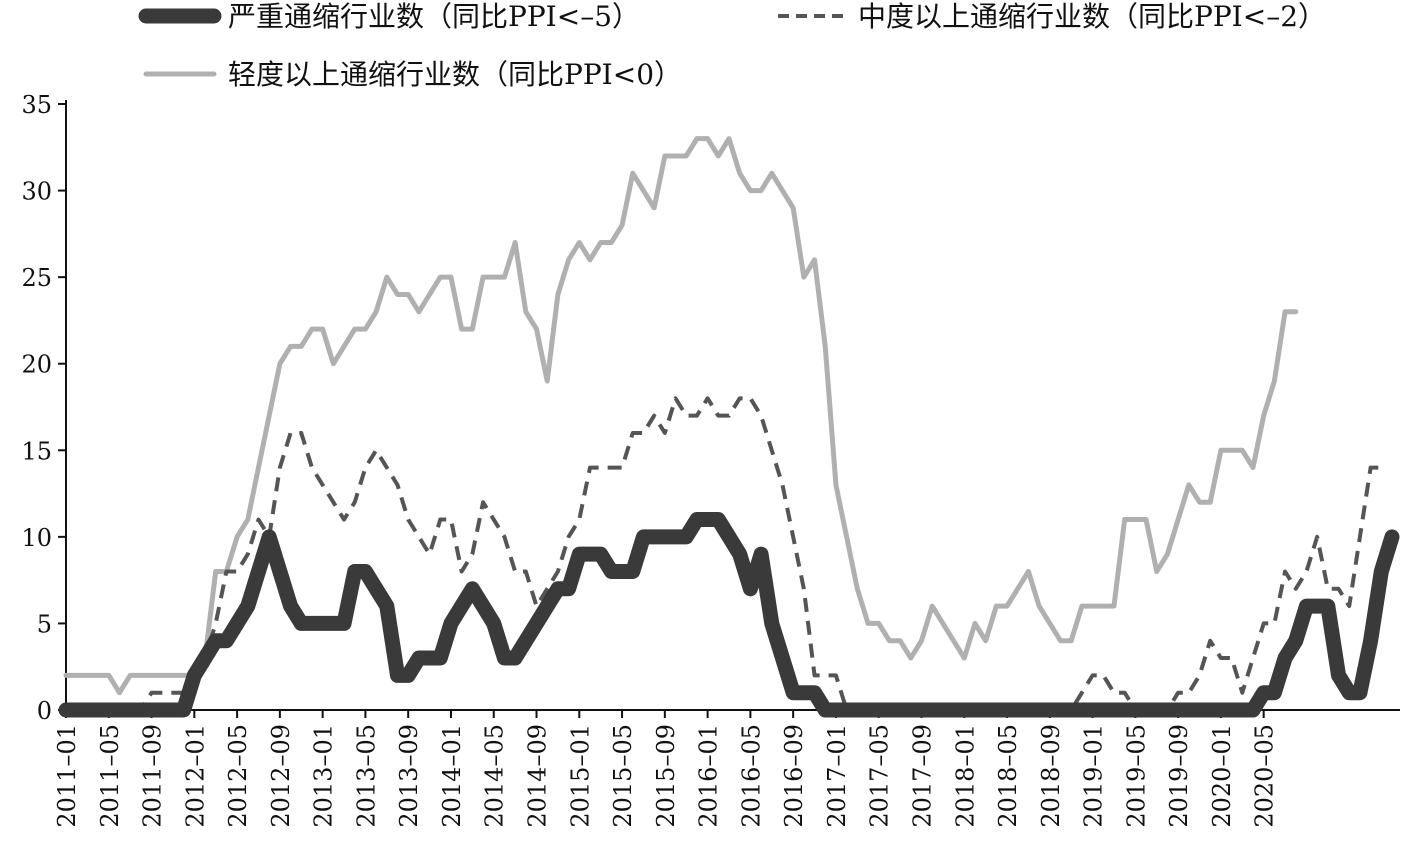  I want to click on x-tick-label: 2016–09, so click(794, 776).